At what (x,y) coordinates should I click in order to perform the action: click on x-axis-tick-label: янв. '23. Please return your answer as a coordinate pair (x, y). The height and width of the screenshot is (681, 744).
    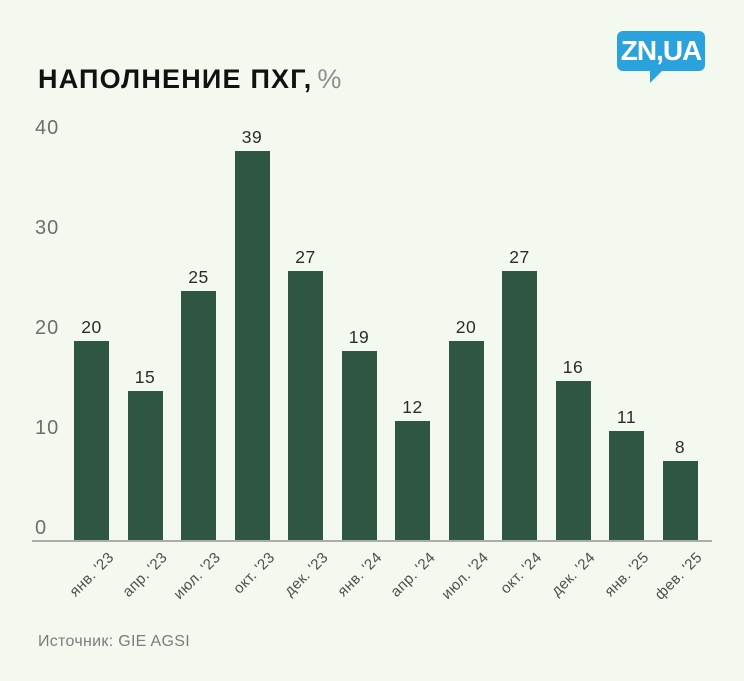
    Looking at the image, I should click on (92, 575).